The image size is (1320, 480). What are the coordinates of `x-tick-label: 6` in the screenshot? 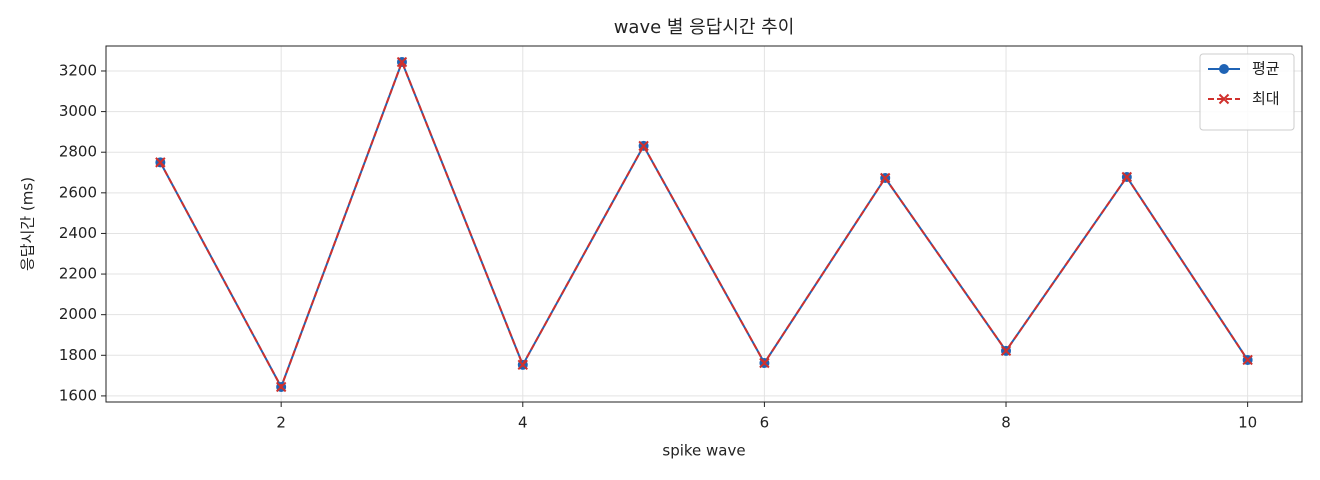 It's located at (765, 423).